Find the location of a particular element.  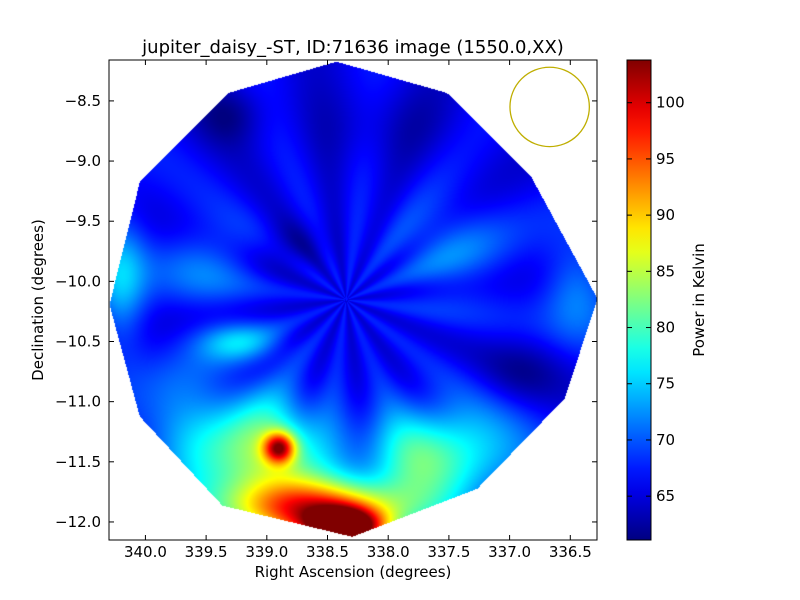

colorbar-tick-label: 85 is located at coordinates (665, 271).